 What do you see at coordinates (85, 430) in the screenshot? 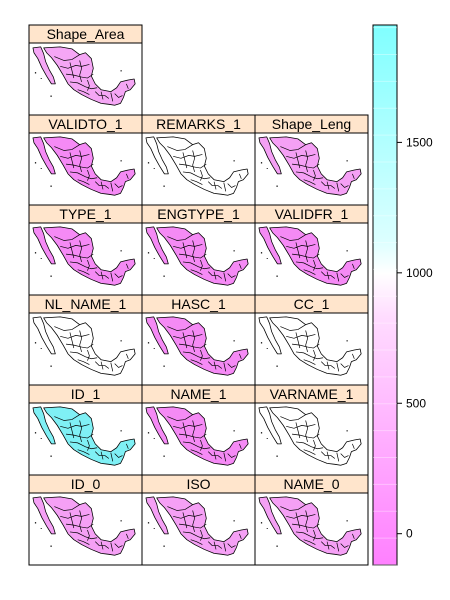
I see `map-panel: ID_1` at bounding box center [85, 430].